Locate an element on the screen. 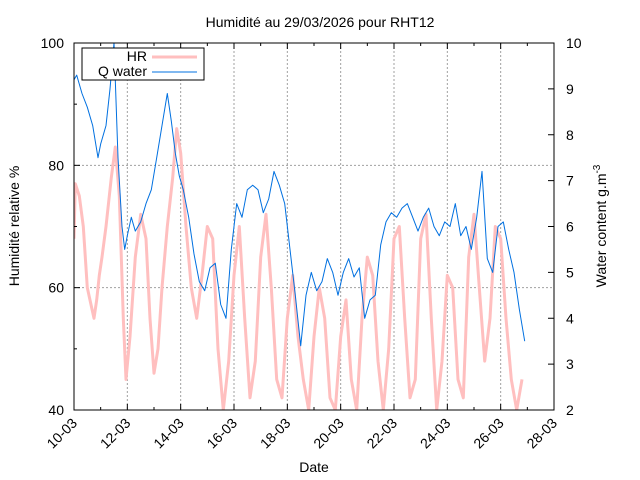 The height and width of the screenshot is (480, 640). legend-label-water: Q water is located at coordinates (122, 71).